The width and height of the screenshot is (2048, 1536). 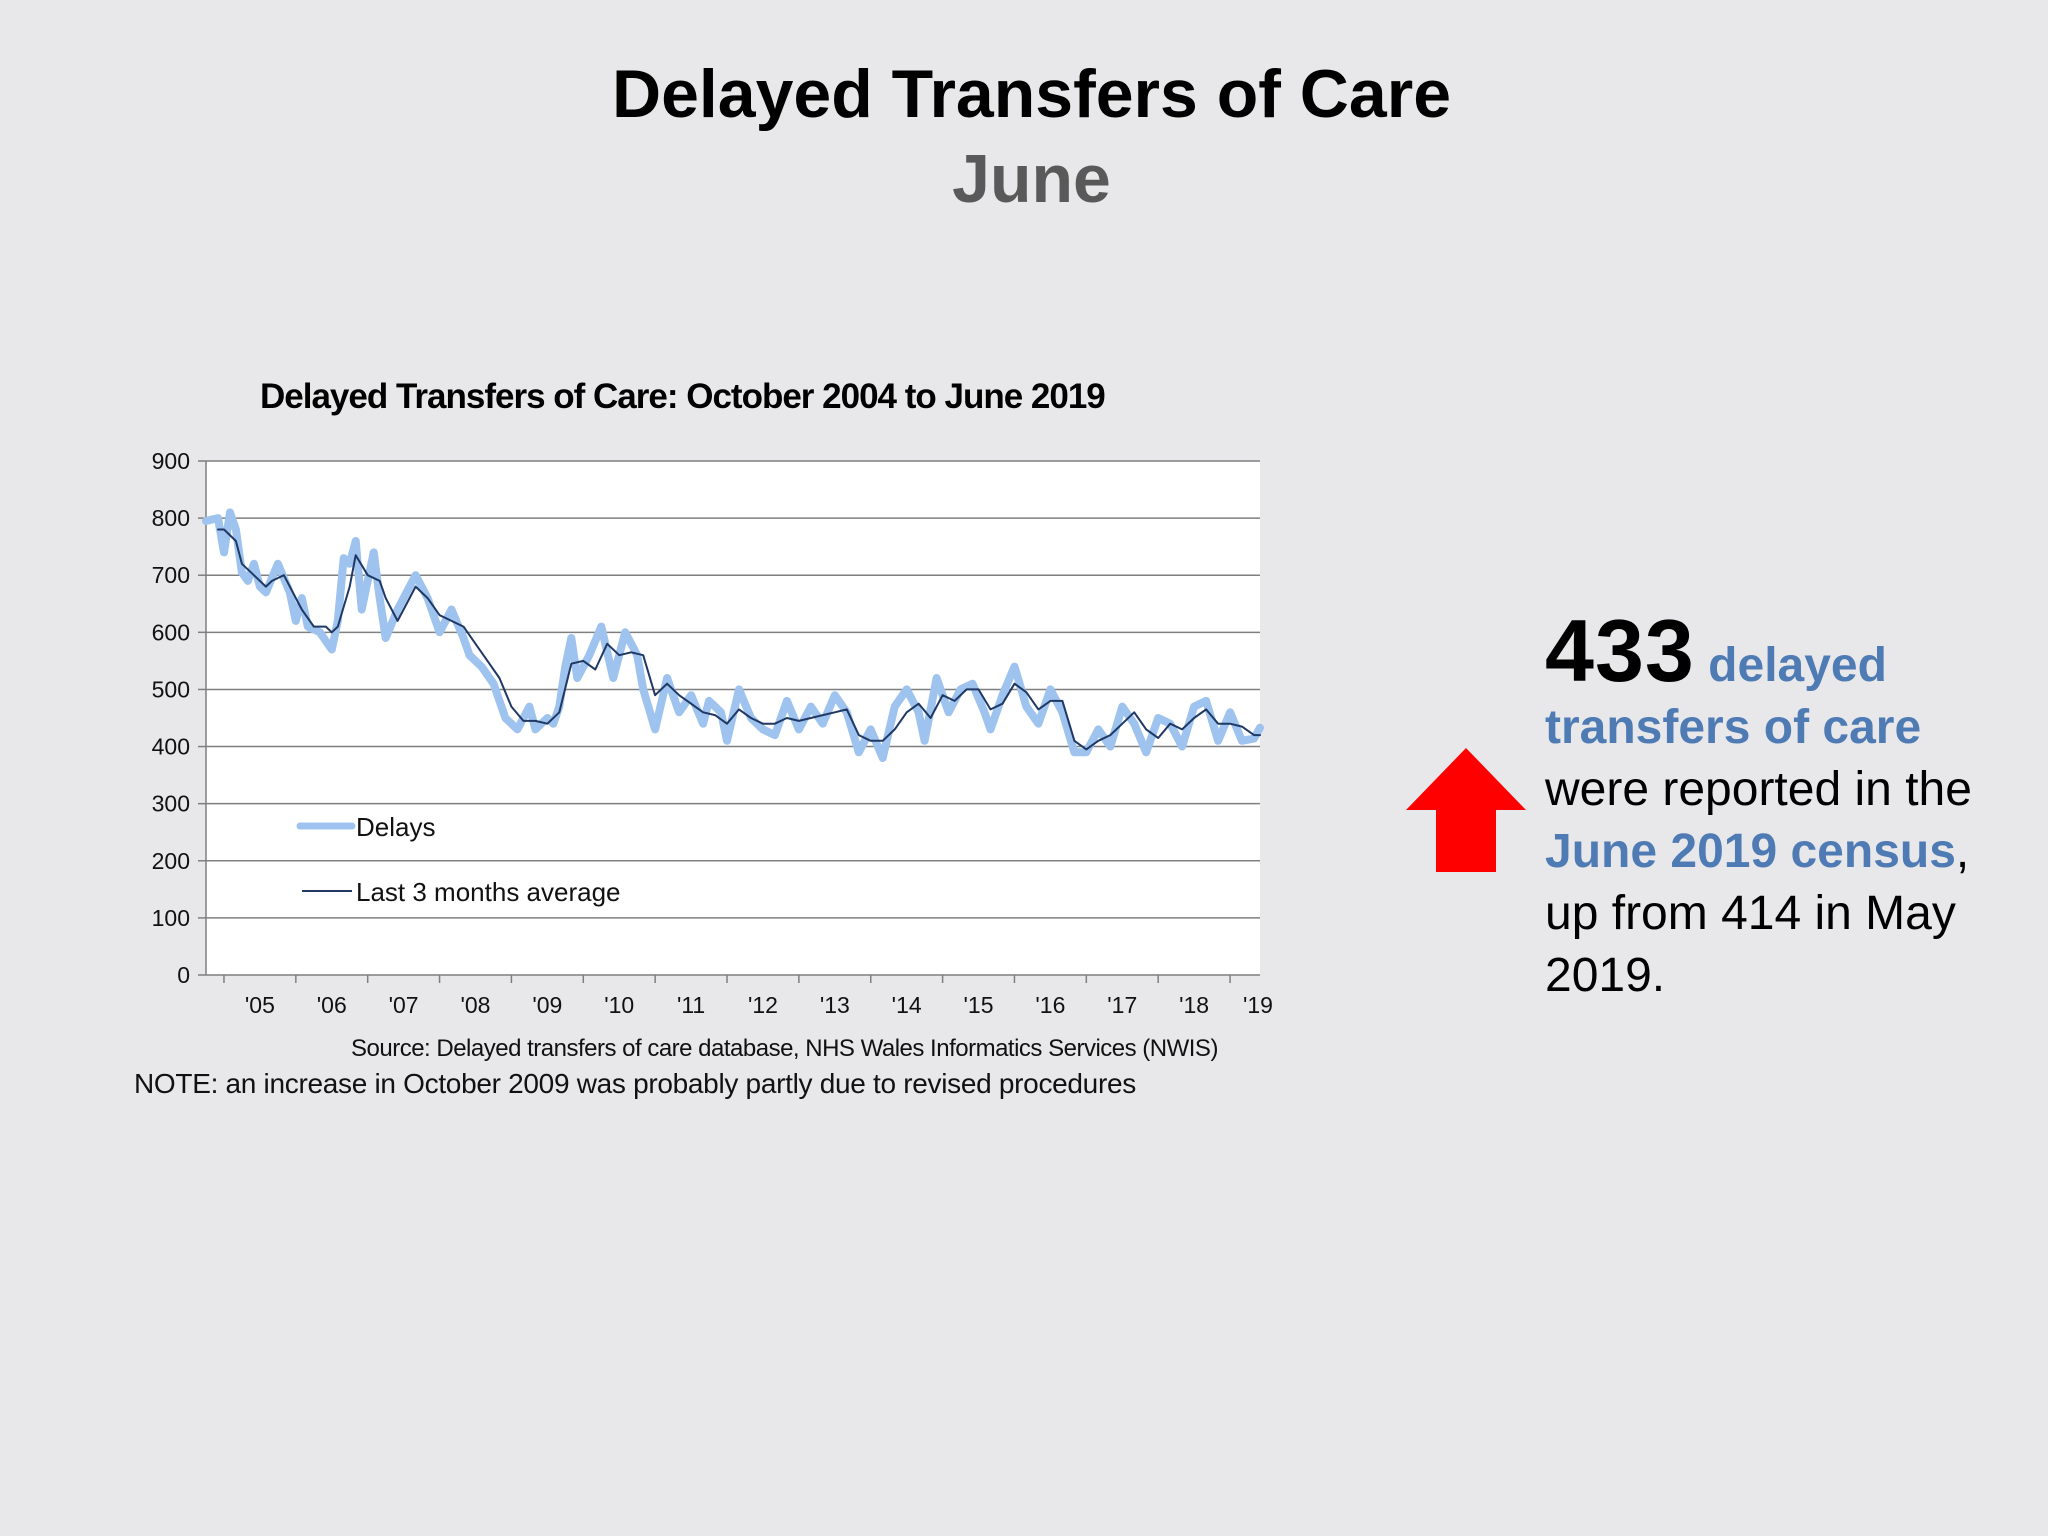 I want to click on slide-title: Delayed Transfers of Care, so click(x=1031, y=94).